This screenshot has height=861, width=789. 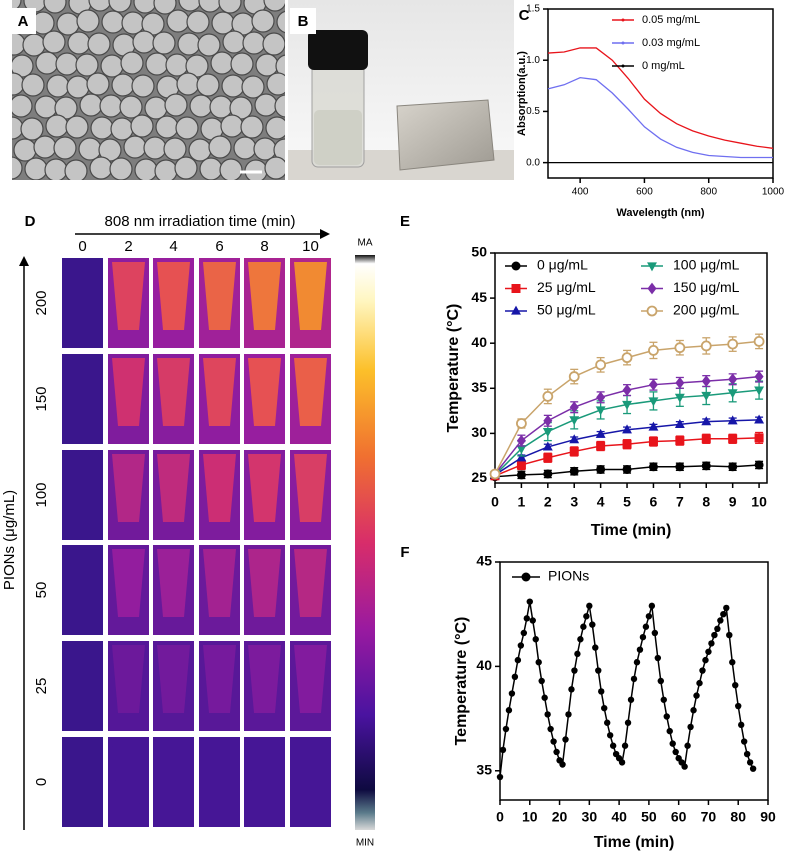 I want to click on arrow-head, so click(x=24, y=261).